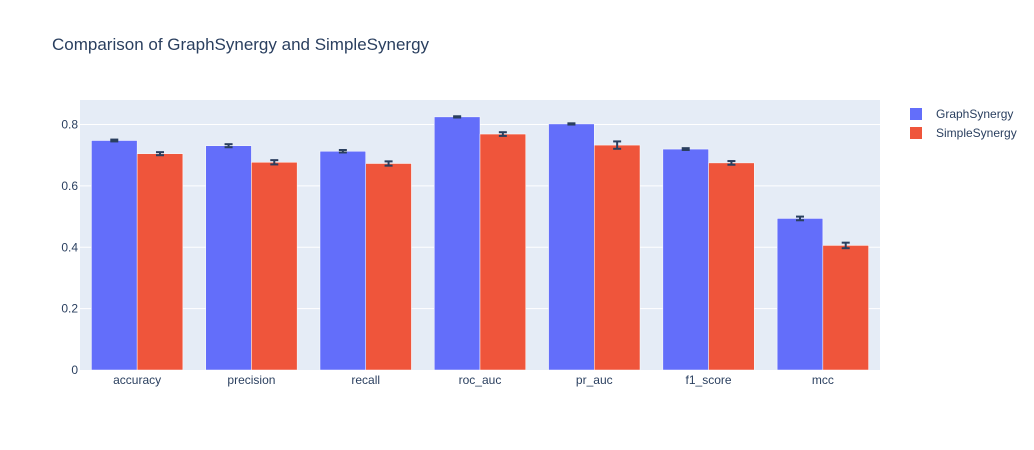 The width and height of the screenshot is (1034, 450). I want to click on bar-graphsynergy-mcc, so click(800, 294).